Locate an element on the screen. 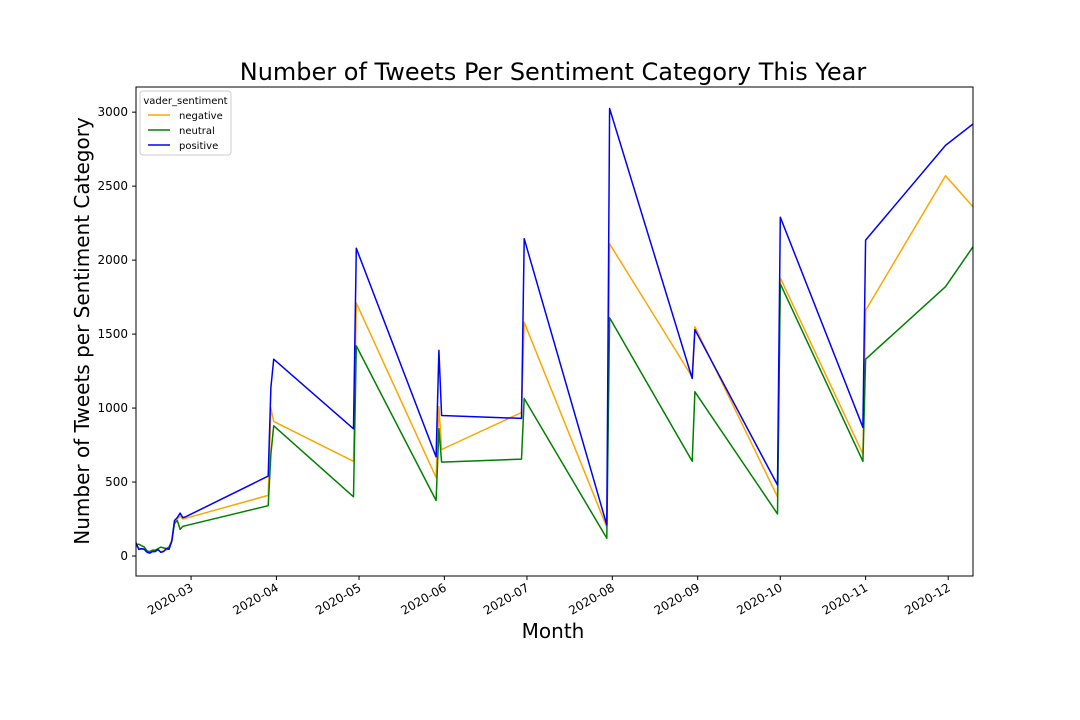  y-tick-label: 2500 is located at coordinates (112, 186).